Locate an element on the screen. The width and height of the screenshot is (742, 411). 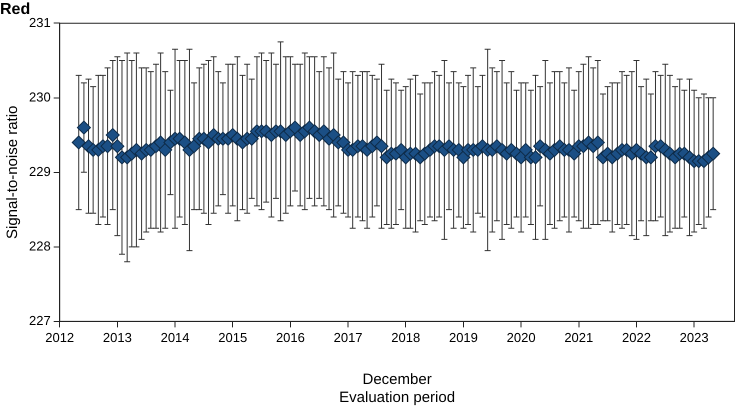
y-tick-label: 231 is located at coordinates (39, 22).